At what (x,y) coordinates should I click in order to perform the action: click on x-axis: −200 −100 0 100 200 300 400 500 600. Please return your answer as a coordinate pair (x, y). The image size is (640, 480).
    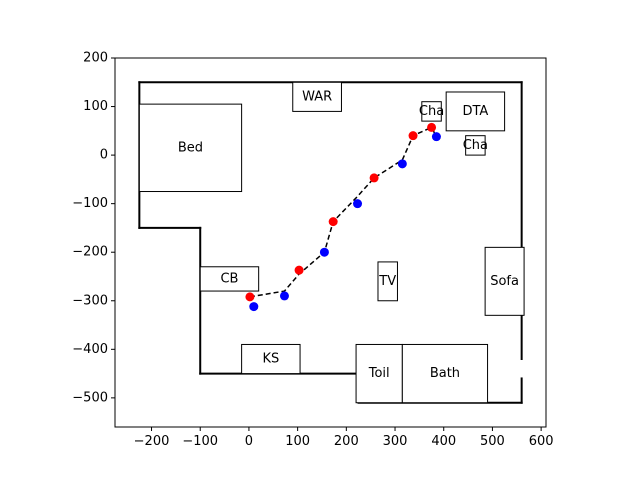
    Looking at the image, I should click on (344, 438).